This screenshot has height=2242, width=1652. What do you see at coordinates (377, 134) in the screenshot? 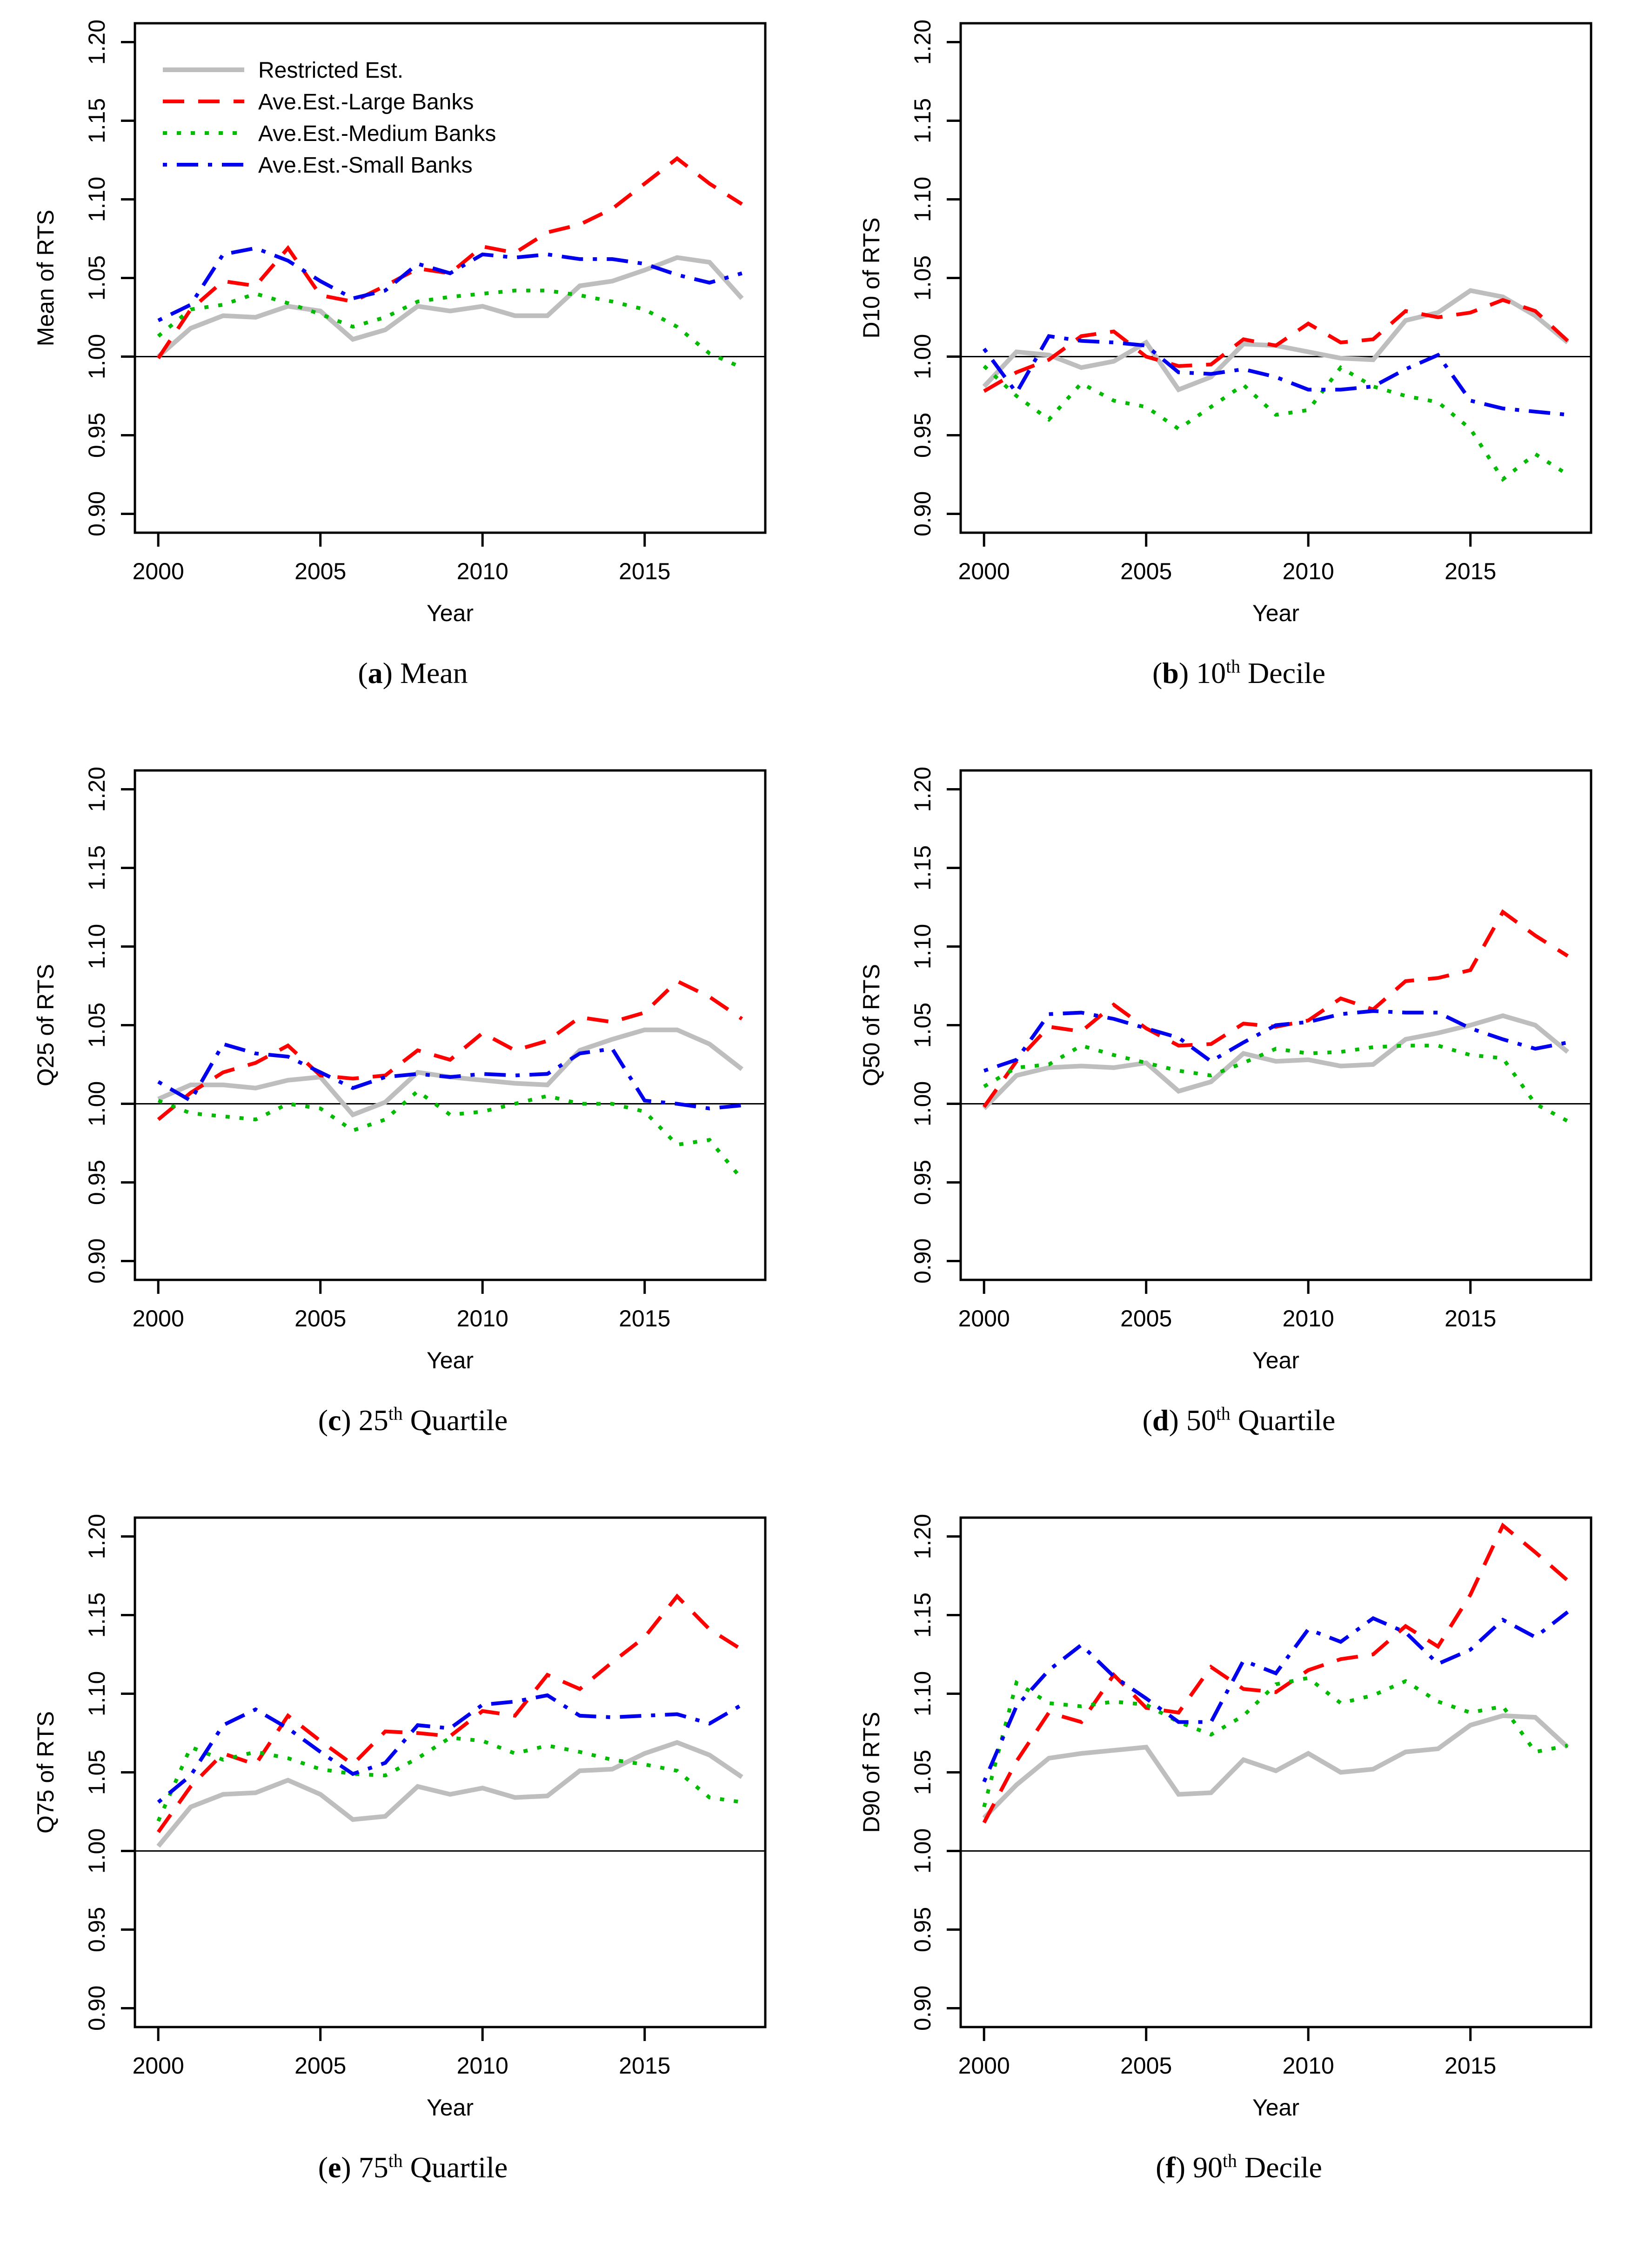
I see `legend-label: Ave.Est.-Medium Banks` at bounding box center [377, 134].